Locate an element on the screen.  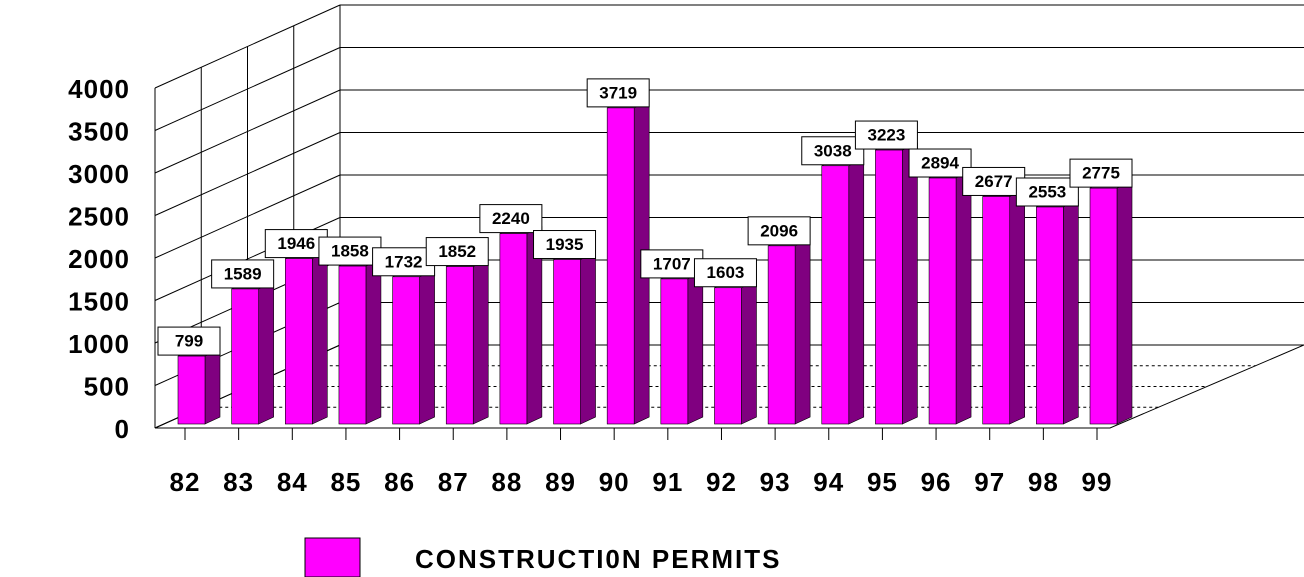
x-tick-label: 92 is located at coordinates (721, 482).